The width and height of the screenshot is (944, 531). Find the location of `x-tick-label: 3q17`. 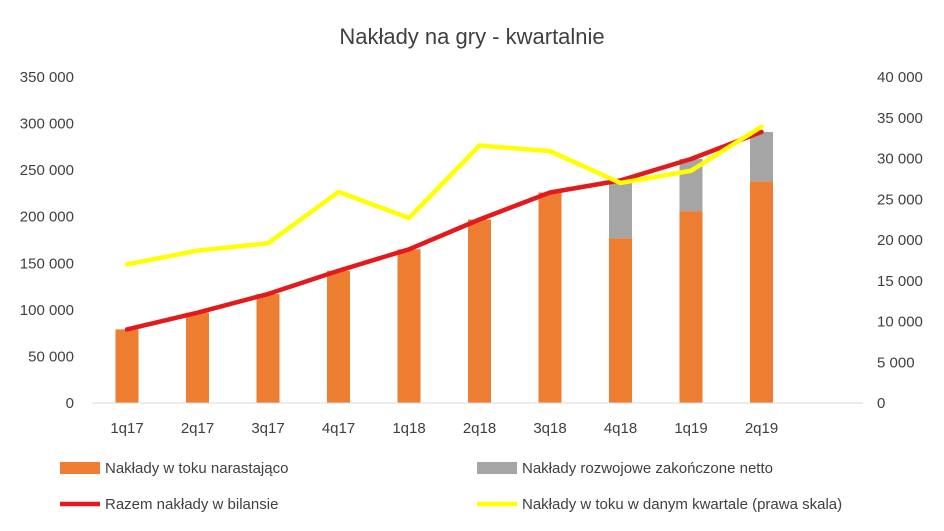

x-tick-label: 3q17 is located at coordinates (267, 428).